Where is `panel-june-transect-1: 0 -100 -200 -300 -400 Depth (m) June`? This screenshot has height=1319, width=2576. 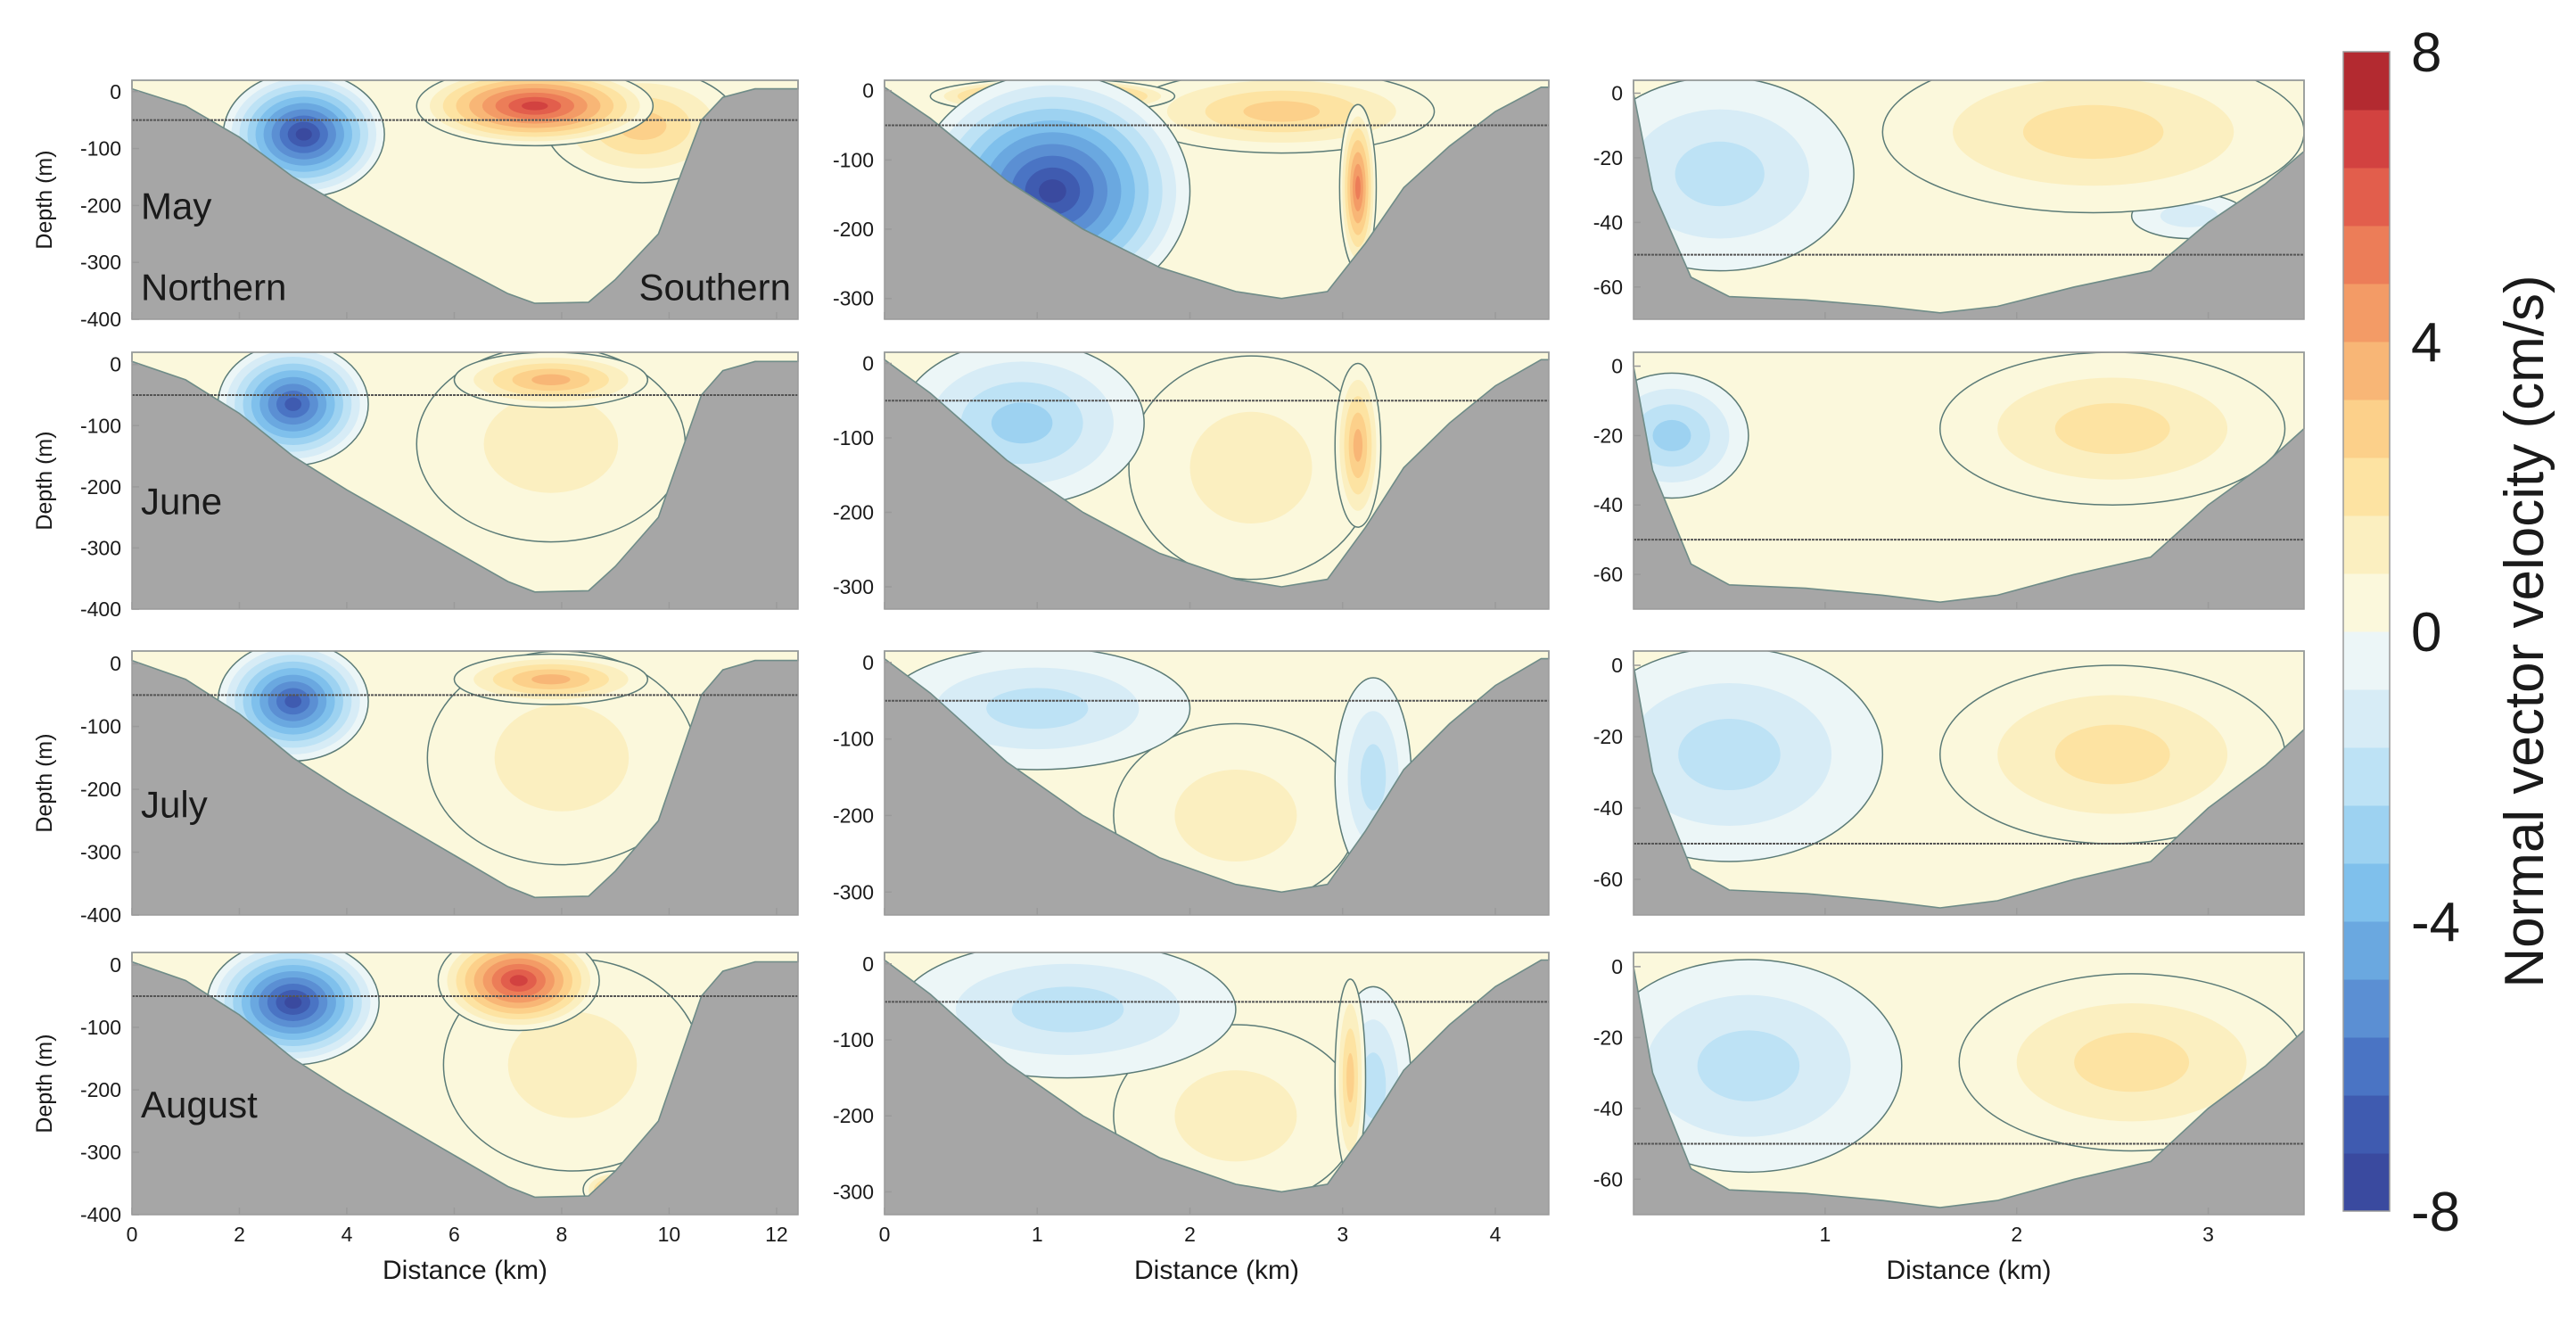 panel-june-transect-1: 0 -100 -200 -300 -400 Depth (m) June is located at coordinates (415, 486).